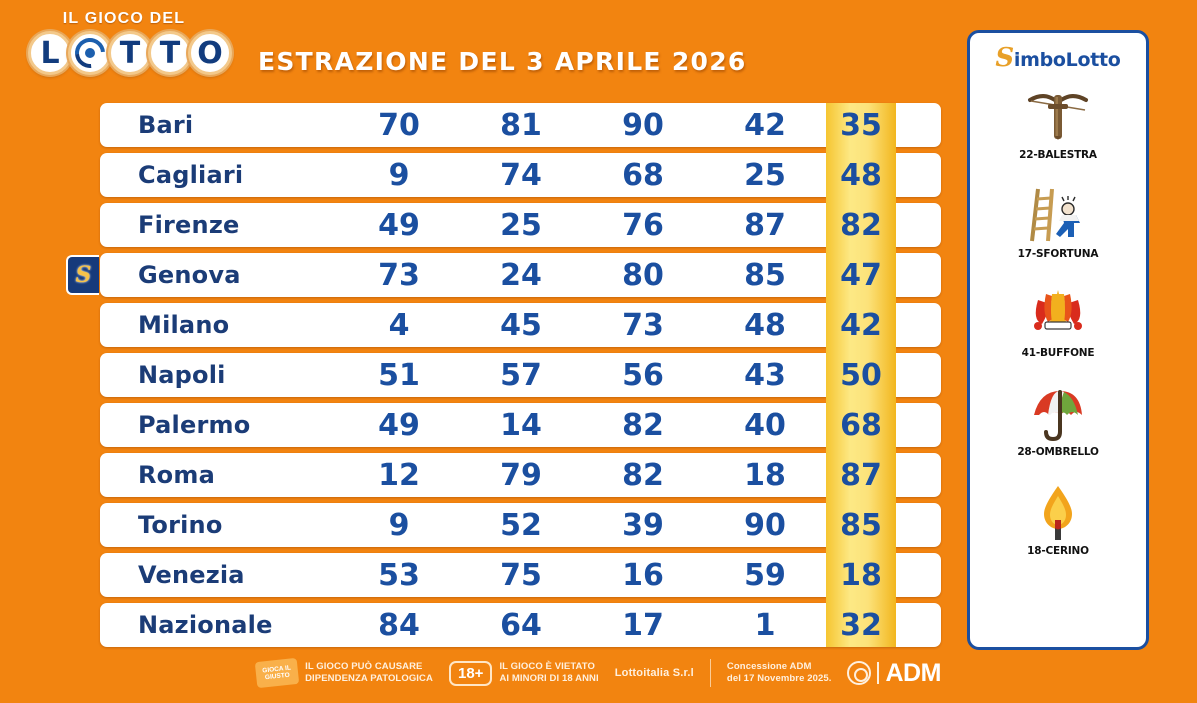 This screenshot has width=1197, height=703. I want to click on concession-line-2: del 17 Novembre 2025., so click(779, 678).